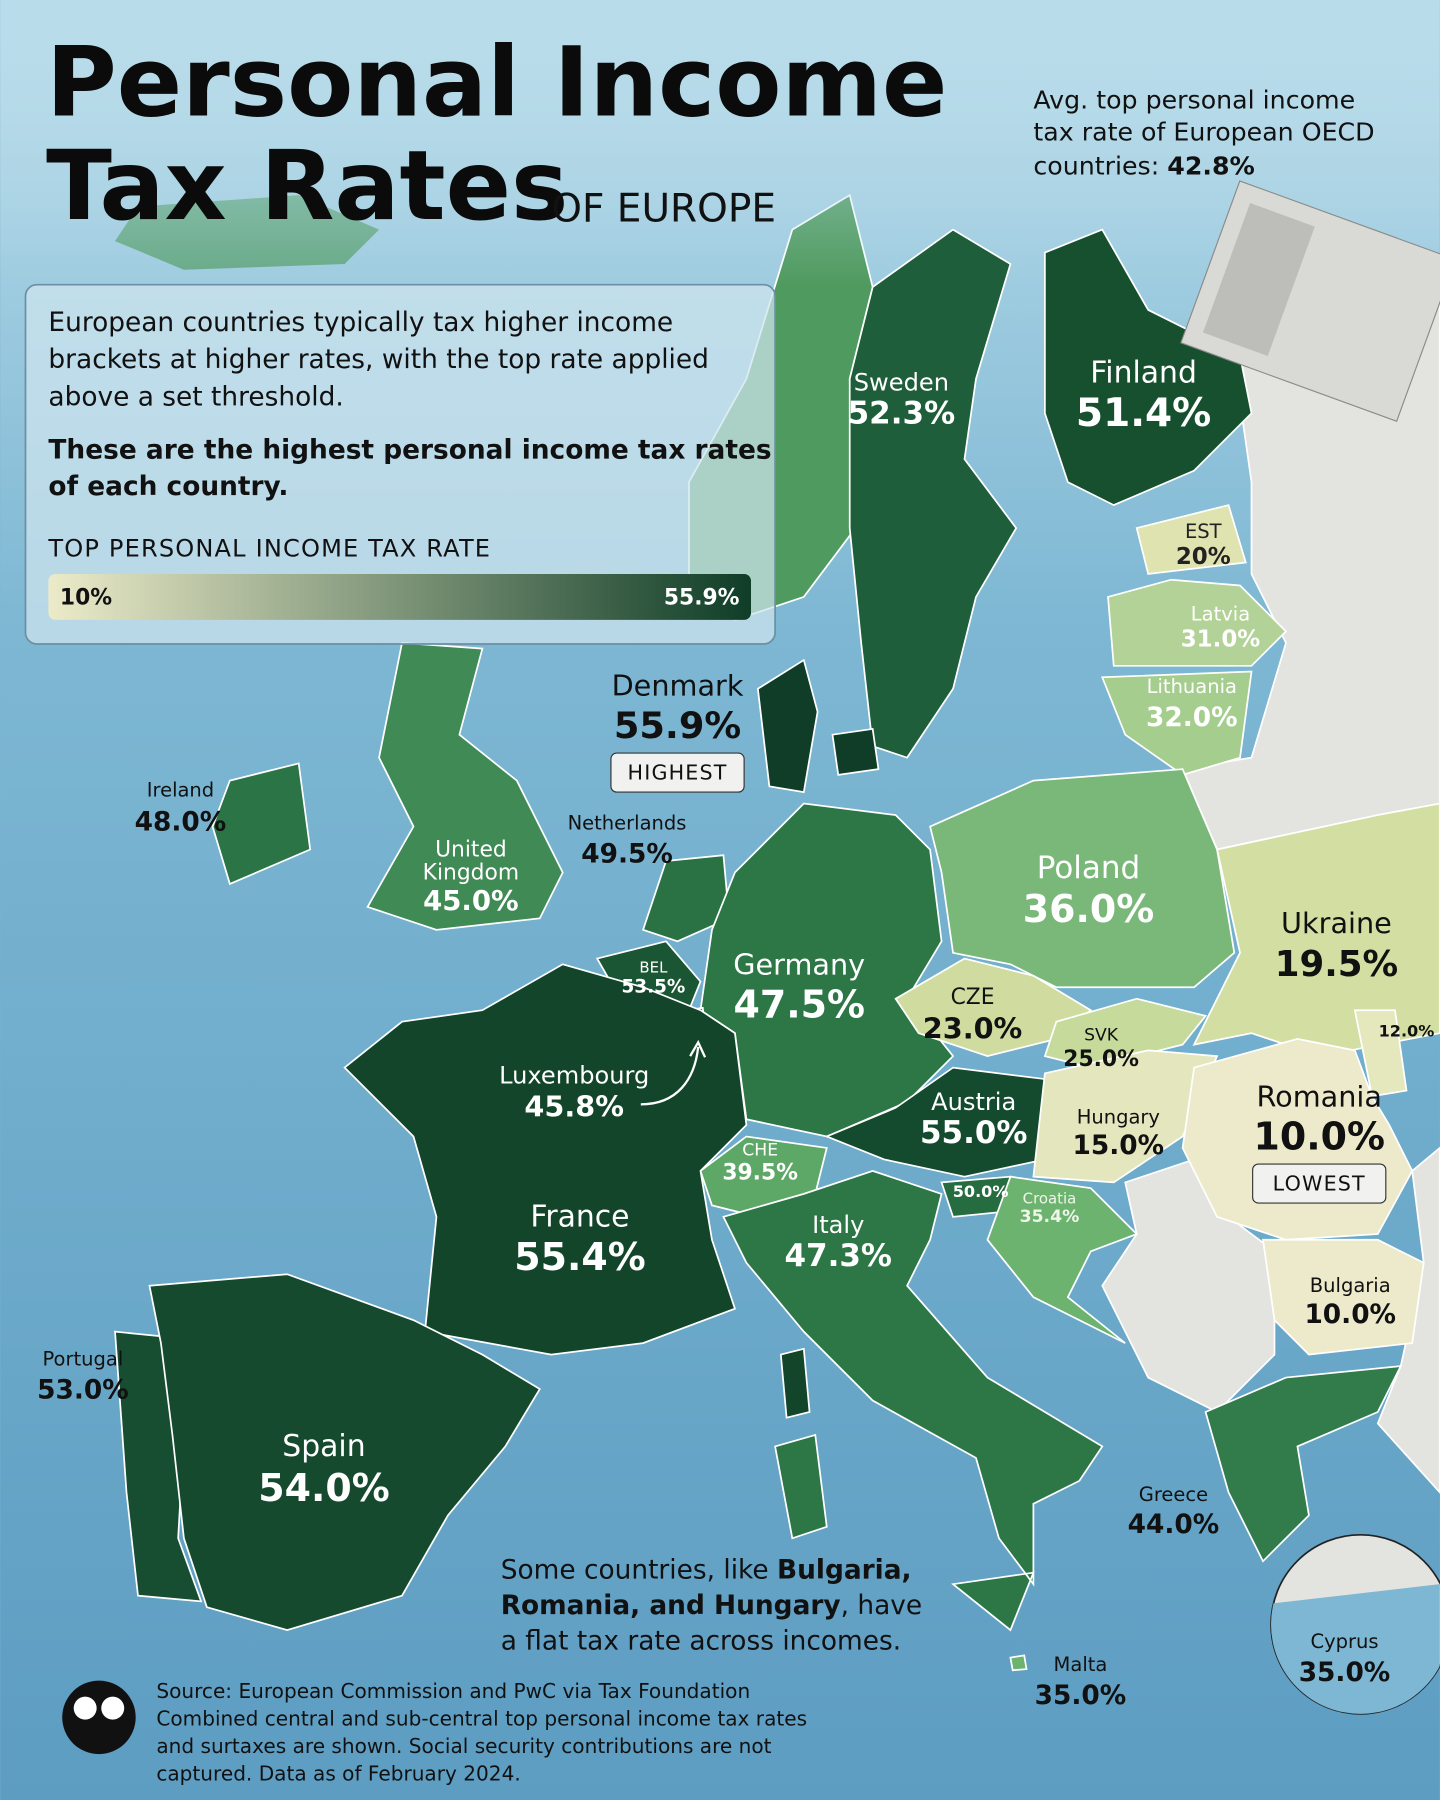 This screenshot has width=1440, height=1800. I want to click on country-rate: 36.0%, so click(1088, 909).